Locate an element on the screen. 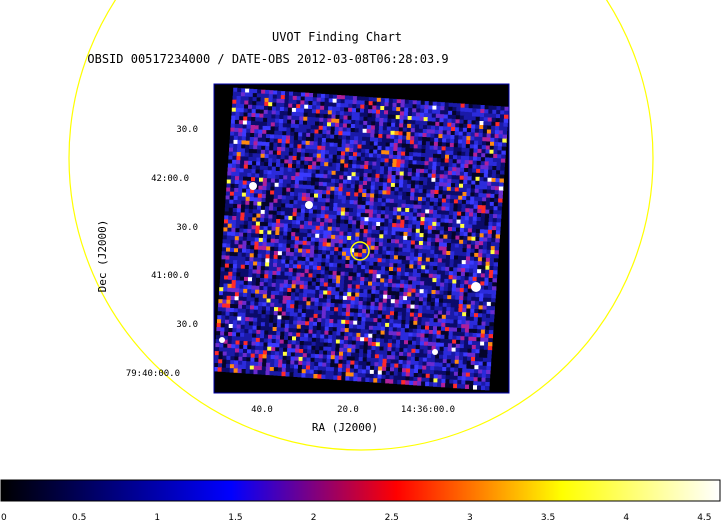 This screenshot has height=521, width=722. colorbar-tick-label: 4 is located at coordinates (626, 517).